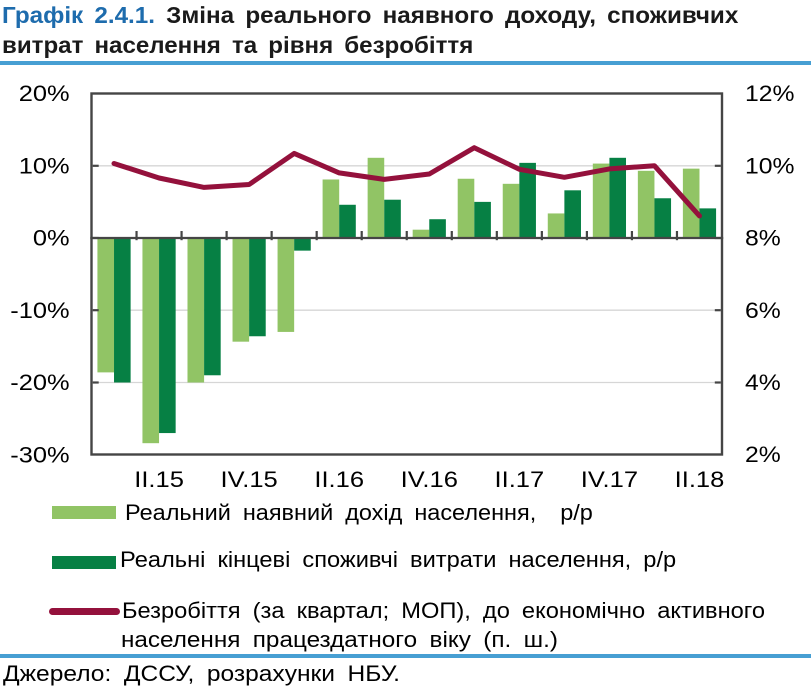  Describe the element at coordinates (770, 93) in the screenshot. I see `svg-text: 12%` at that location.